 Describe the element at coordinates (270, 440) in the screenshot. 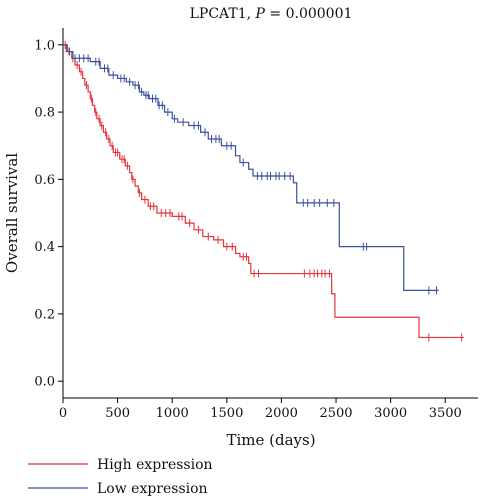

I see `x-axis-title: Time (days)` at that location.